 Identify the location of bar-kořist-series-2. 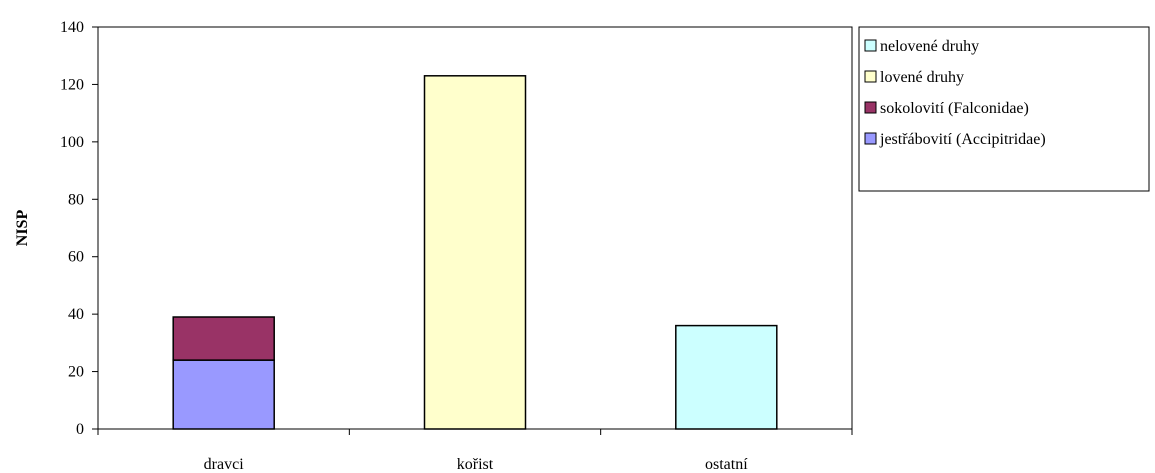
(475, 252).